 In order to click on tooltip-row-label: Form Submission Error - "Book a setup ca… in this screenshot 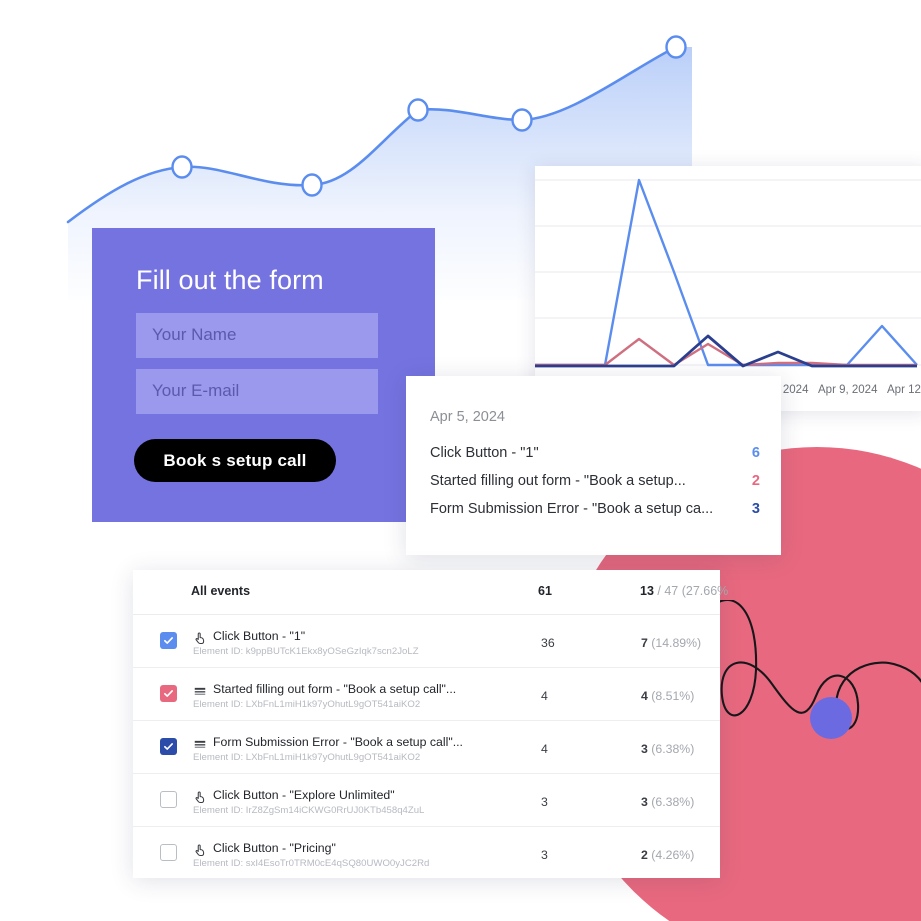, I will do `click(572, 509)`.